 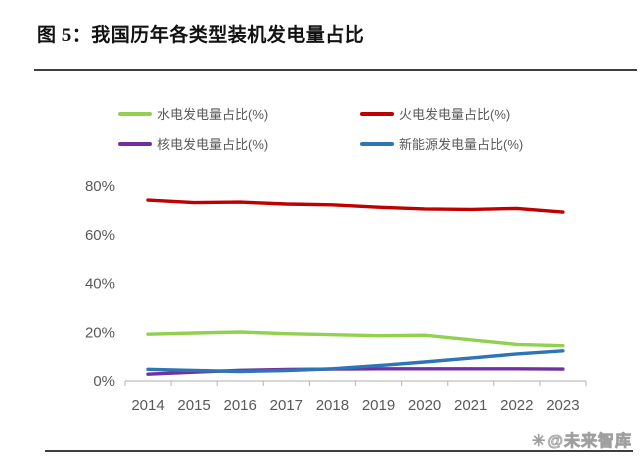 I want to click on y-tick-label: 60%, so click(x=100, y=235).